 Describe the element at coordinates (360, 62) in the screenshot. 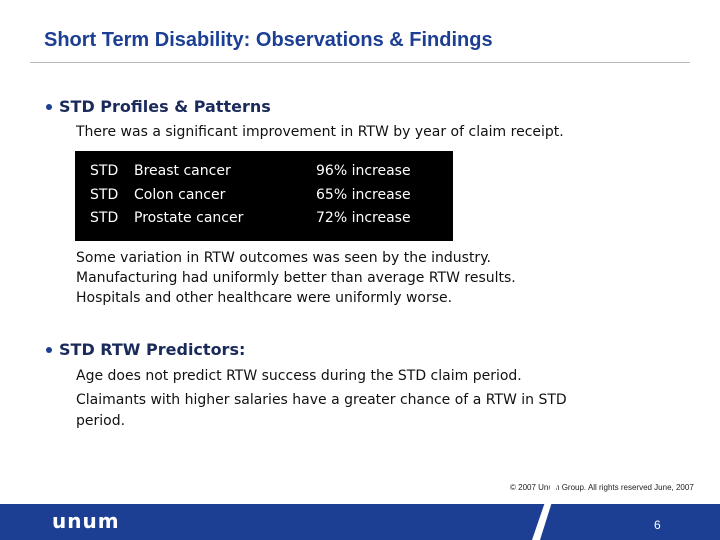

I see `title-rule` at that location.